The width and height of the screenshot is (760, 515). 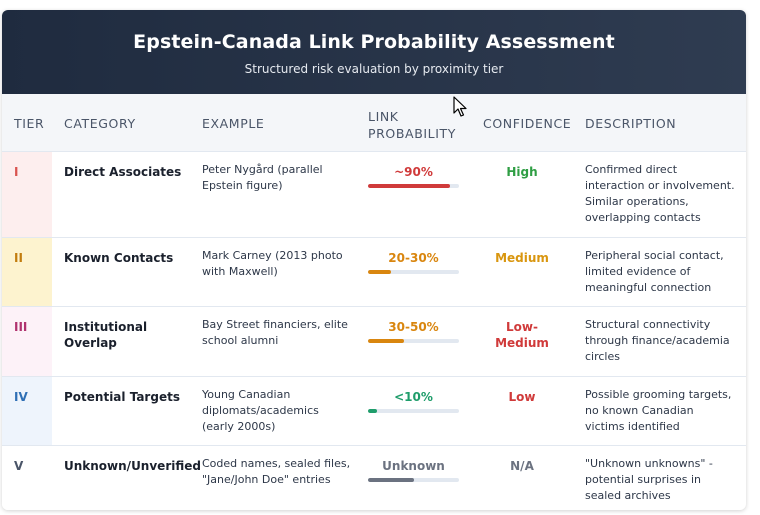 What do you see at coordinates (18, 258) in the screenshot?
I see `tier-label: II` at bounding box center [18, 258].